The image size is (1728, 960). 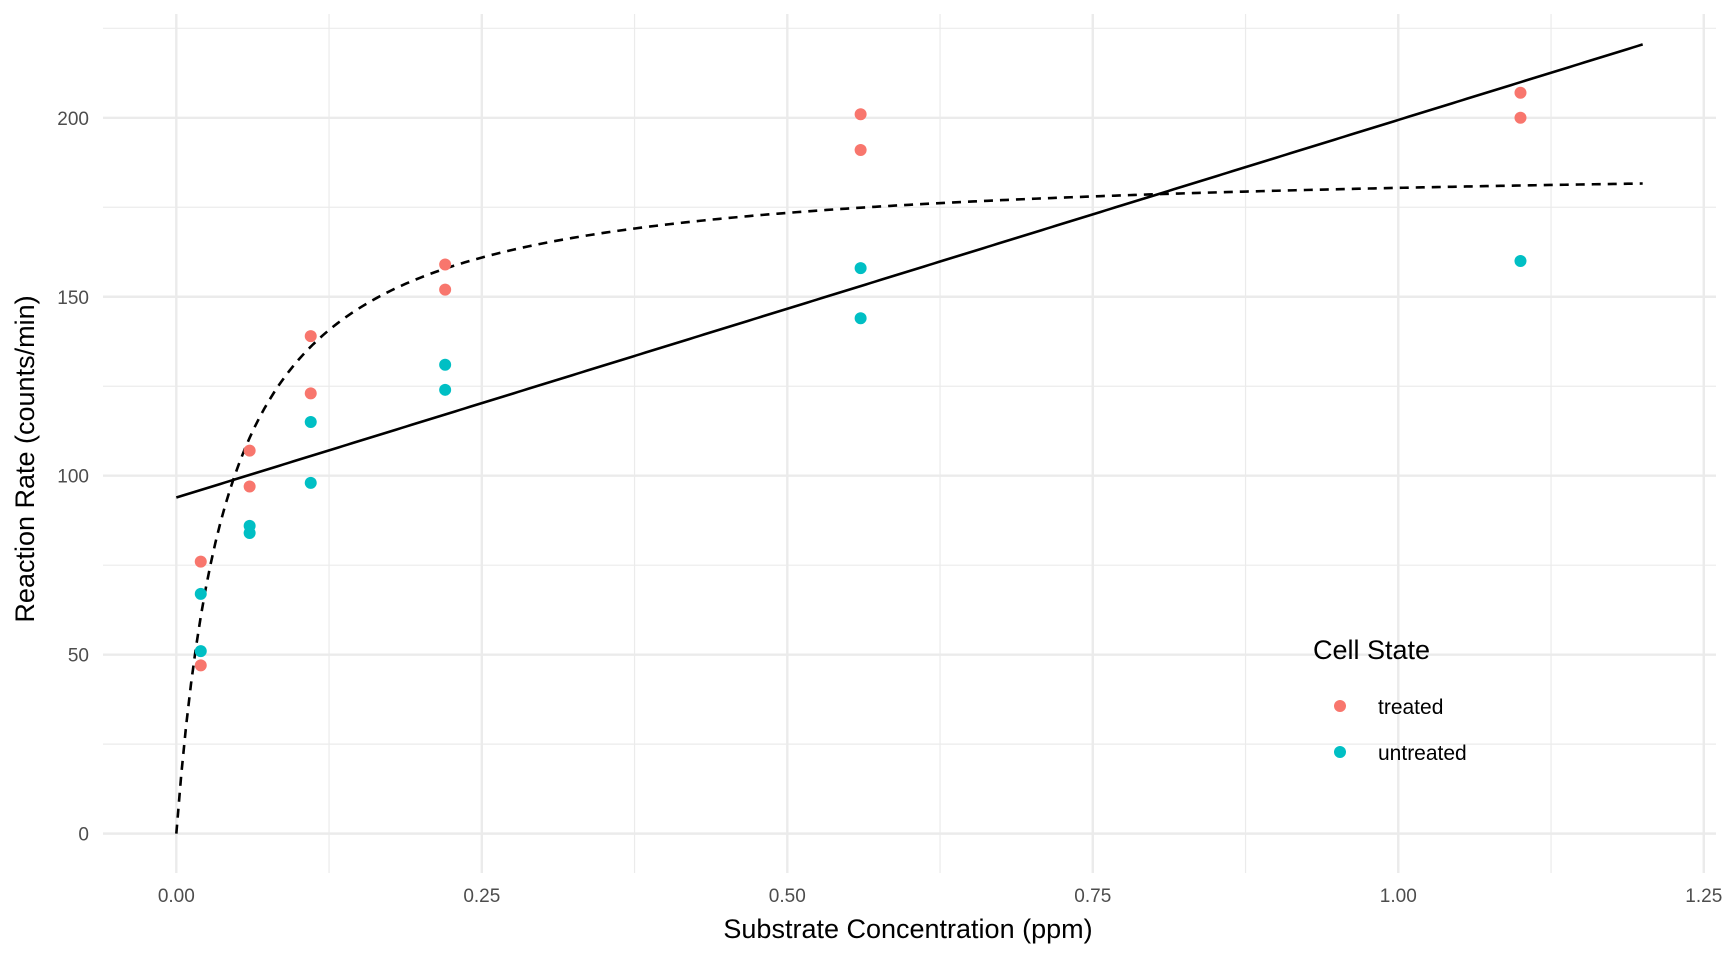 I want to click on legend: Cell State treated untreated, so click(x=1390, y=700).